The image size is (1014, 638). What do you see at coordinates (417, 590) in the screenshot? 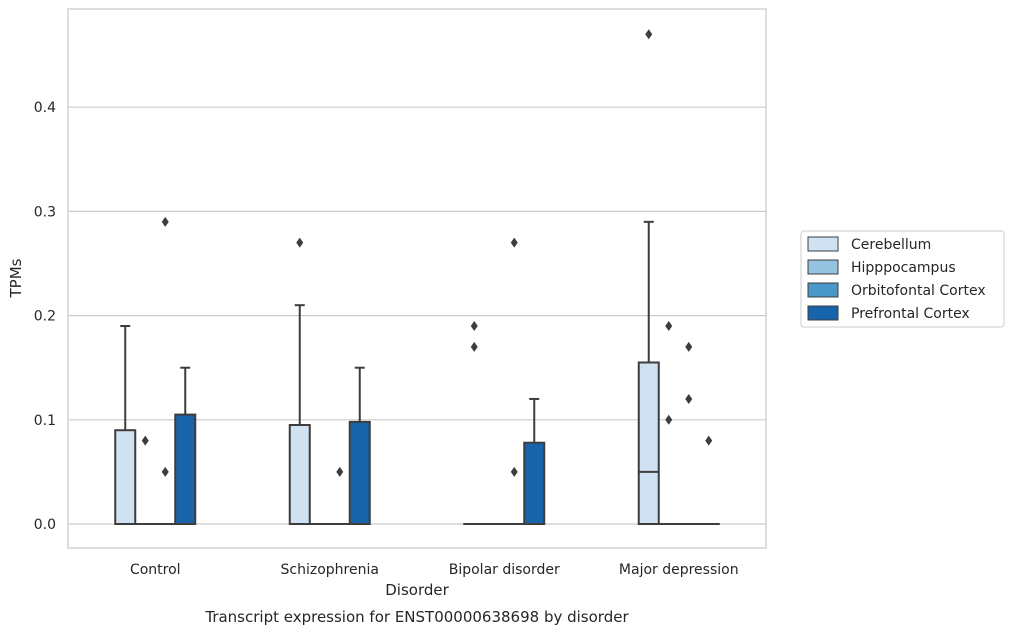
I see `x-axis-label: Disorder` at bounding box center [417, 590].